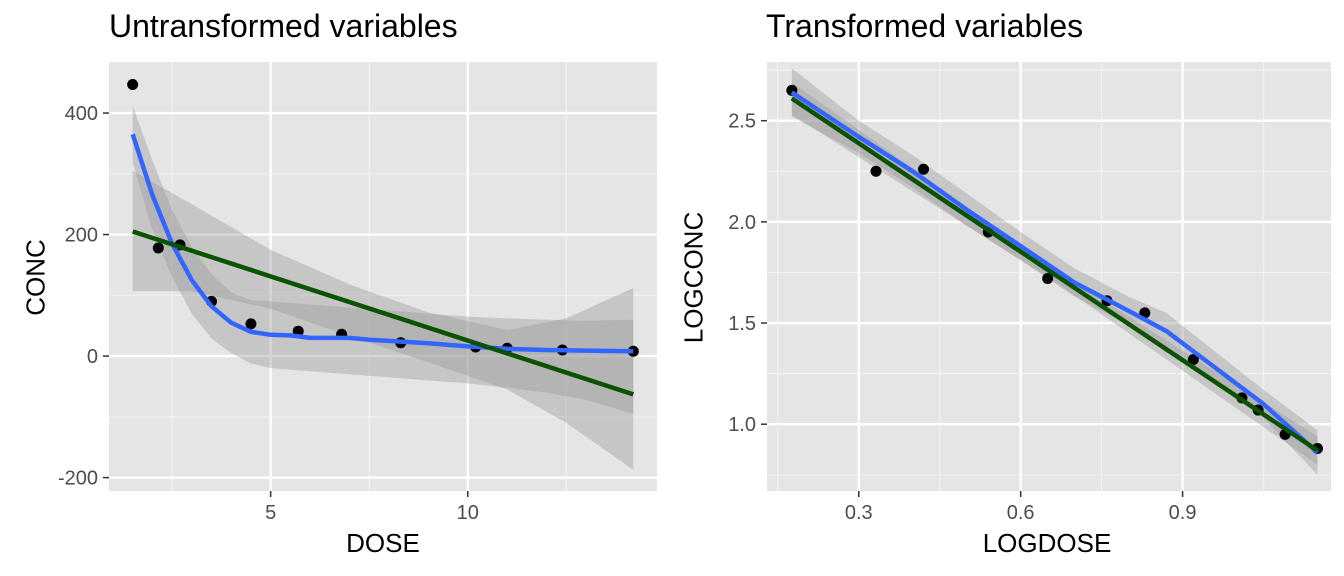 This screenshot has width=1344, height=576. What do you see at coordinates (859, 513) in the screenshot?
I see `x-tick-label: 0.3` at bounding box center [859, 513].